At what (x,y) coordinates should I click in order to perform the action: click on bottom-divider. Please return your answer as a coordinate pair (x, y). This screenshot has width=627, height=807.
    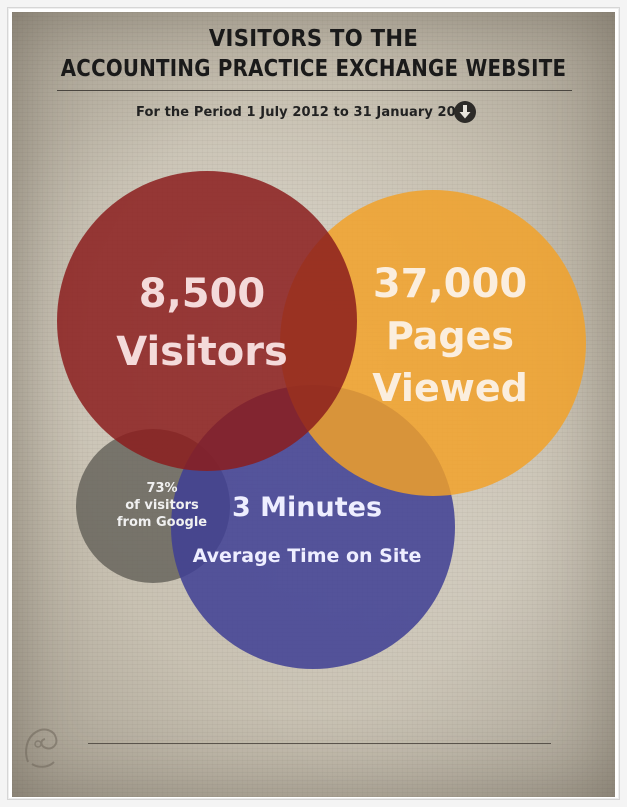
    Looking at the image, I should click on (319, 743).